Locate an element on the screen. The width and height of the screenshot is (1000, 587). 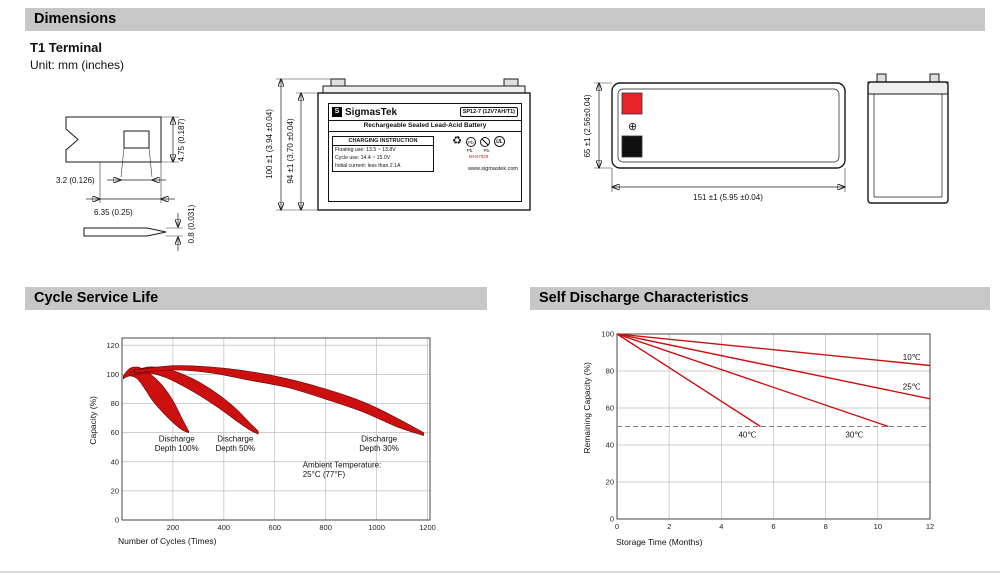
chart-annotation: 30℃ is located at coordinates (854, 435).